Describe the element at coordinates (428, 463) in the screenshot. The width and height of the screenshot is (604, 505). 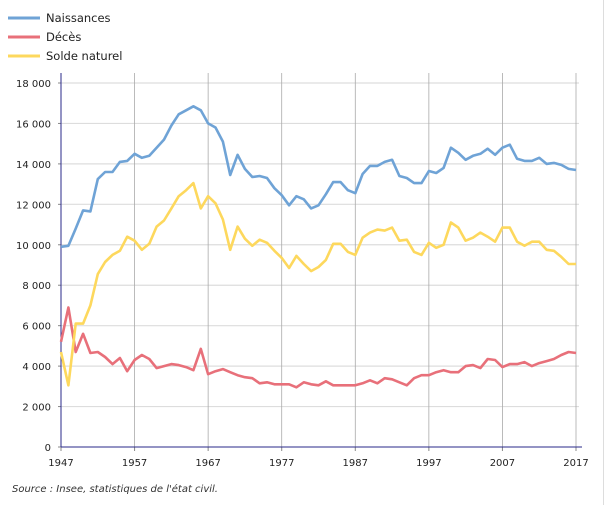
I see `x-tick-label: 1997` at that location.